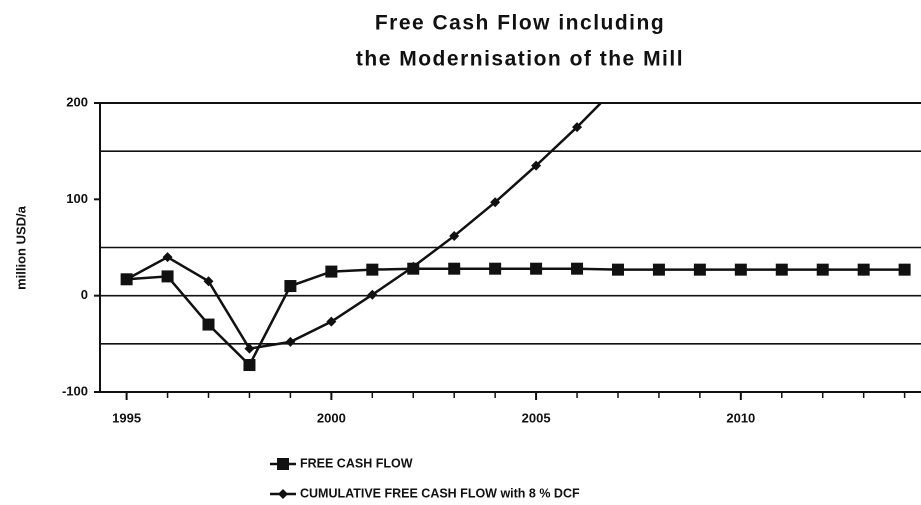 The height and width of the screenshot is (505, 921). What do you see at coordinates (77, 101) in the screenshot?
I see `y-tick-label: 200` at bounding box center [77, 101].